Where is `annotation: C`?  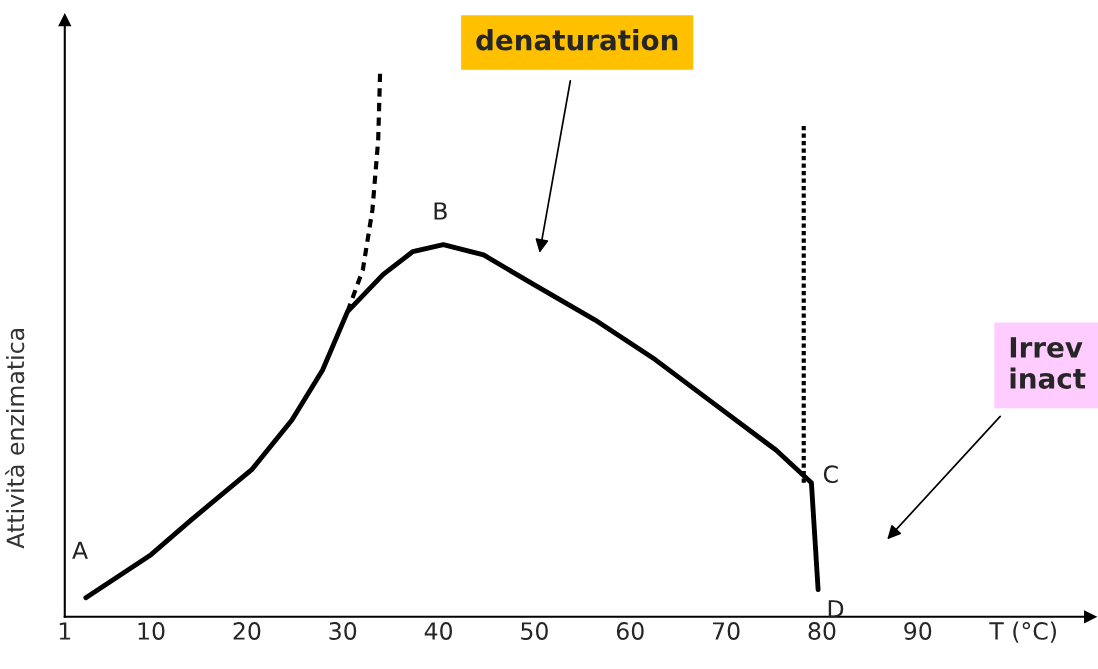
annotation: C is located at coordinates (830, 474).